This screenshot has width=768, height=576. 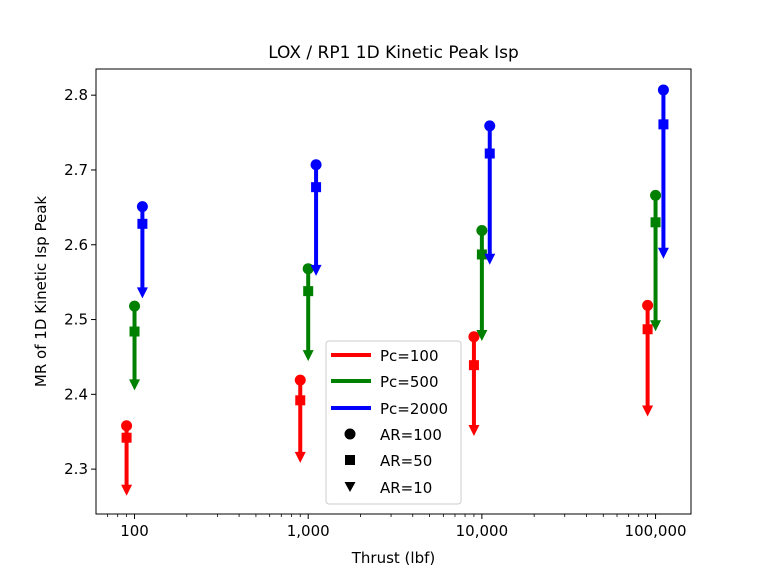 I want to click on legend-marker-square, so click(x=350, y=460).